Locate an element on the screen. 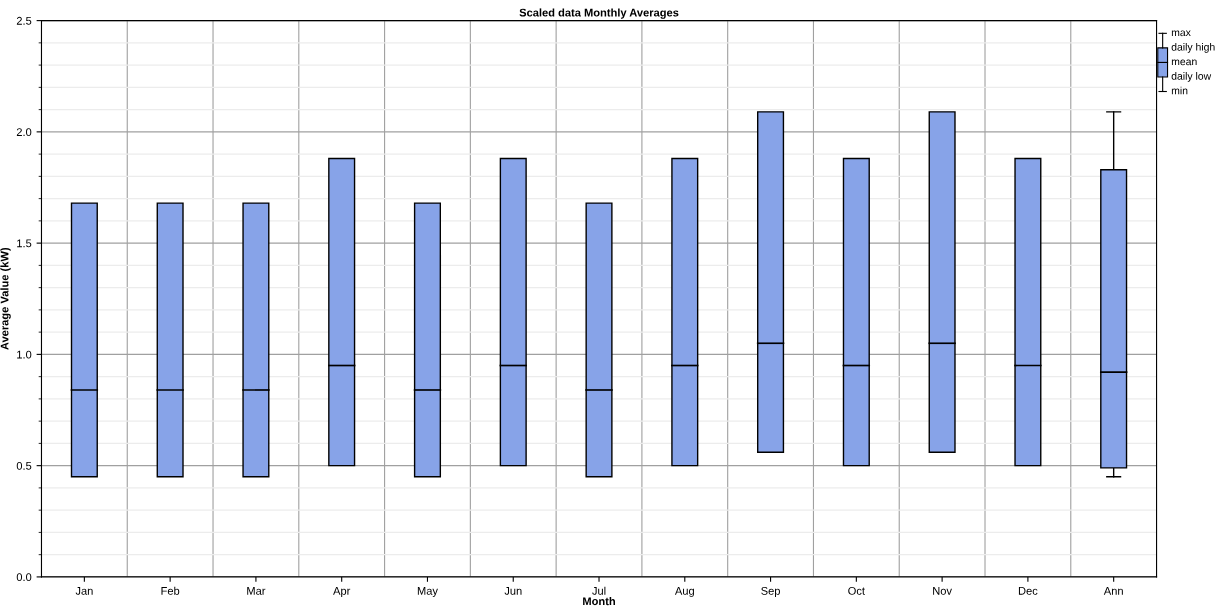 The width and height of the screenshot is (1220, 606). x-tick-label: Aug is located at coordinates (684, 592).